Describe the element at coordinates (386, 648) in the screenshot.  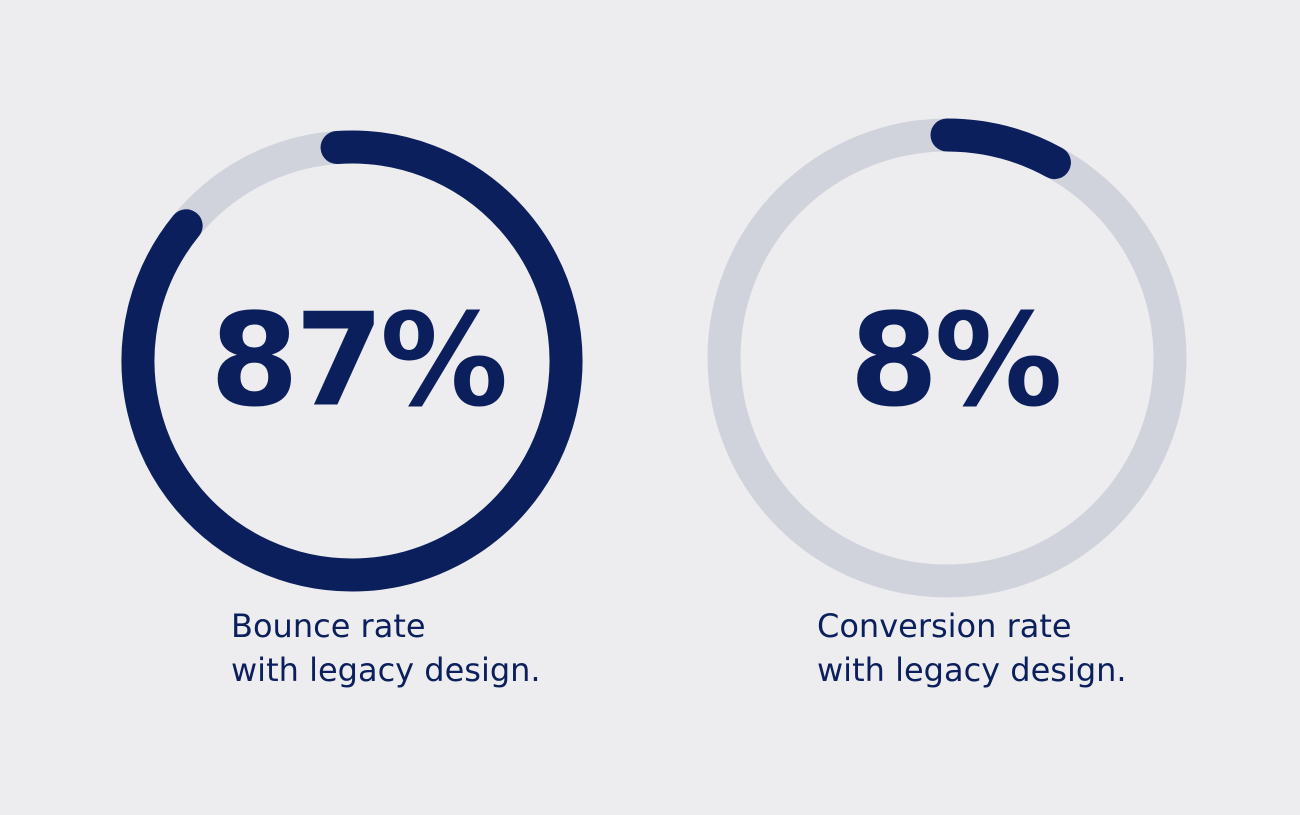
I see `caption-bounce-rate: Bounce rate with legacy design.` at that location.